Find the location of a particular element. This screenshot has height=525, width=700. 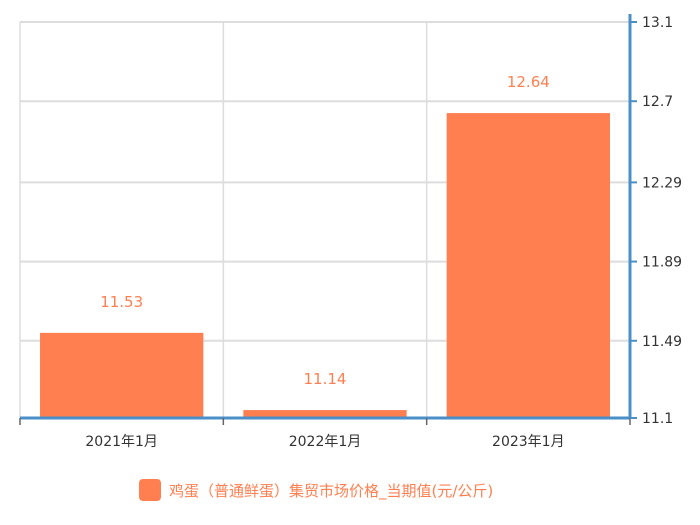

data-label: 11.53 is located at coordinates (121, 302).